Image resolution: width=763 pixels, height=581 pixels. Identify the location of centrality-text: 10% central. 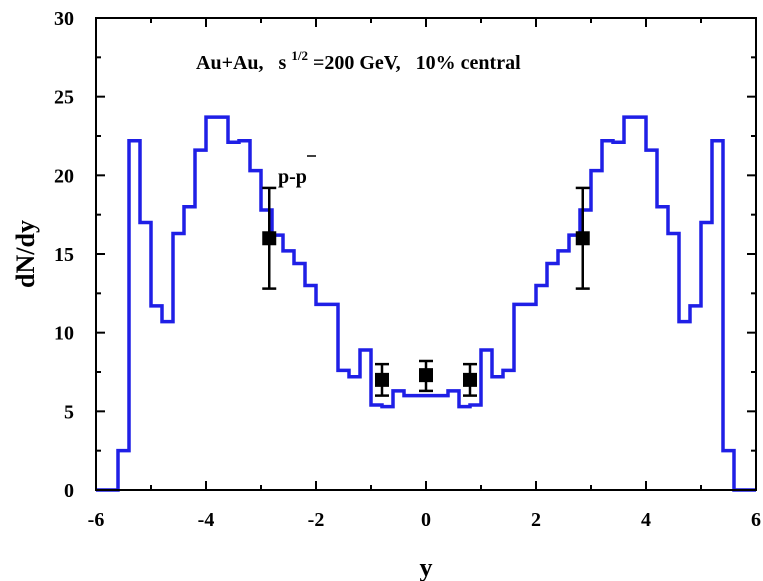
(468, 63).